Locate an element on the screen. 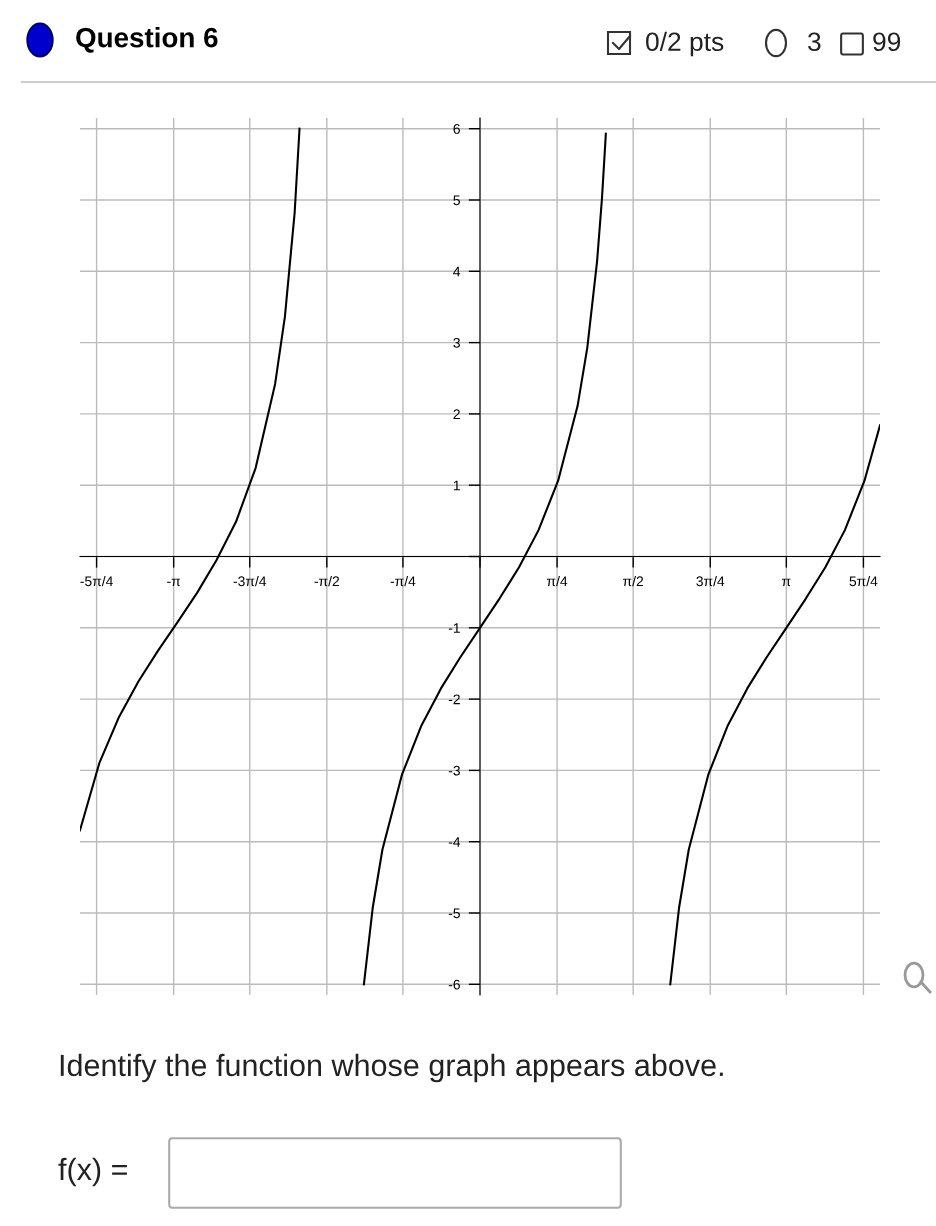  y-tick-label: 6 is located at coordinates (456, 129).